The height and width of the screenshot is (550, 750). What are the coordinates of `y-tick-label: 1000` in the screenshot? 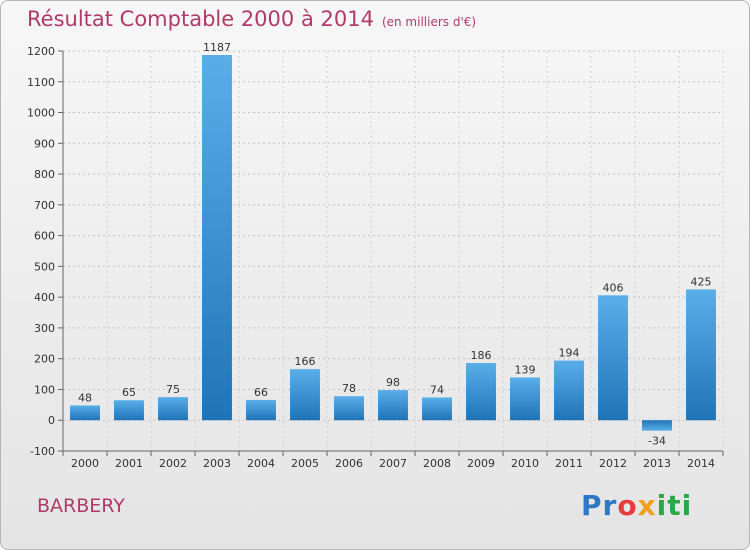 It's located at (41, 113).